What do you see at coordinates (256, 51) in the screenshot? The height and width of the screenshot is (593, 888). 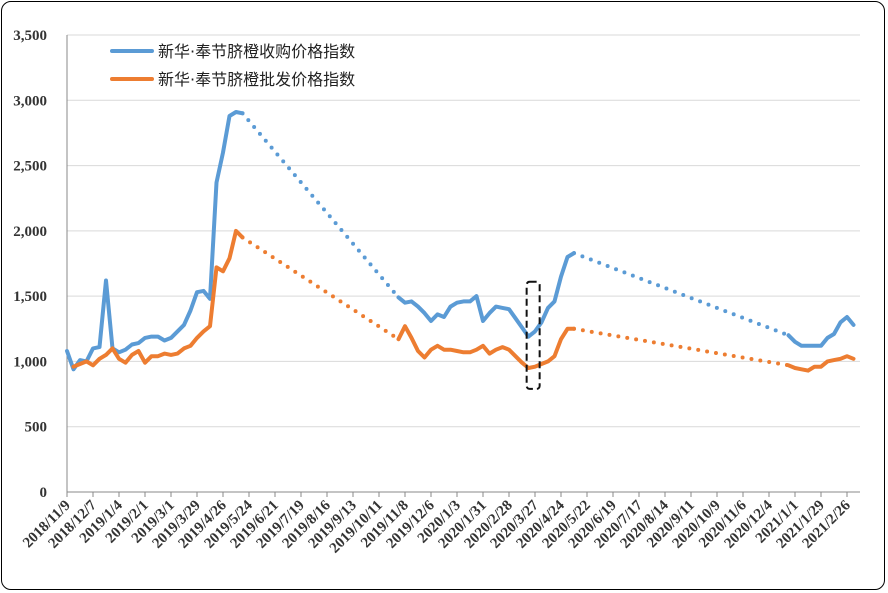 I see `legend-label: 新华·奉节脐橙收购价格指数` at bounding box center [256, 51].